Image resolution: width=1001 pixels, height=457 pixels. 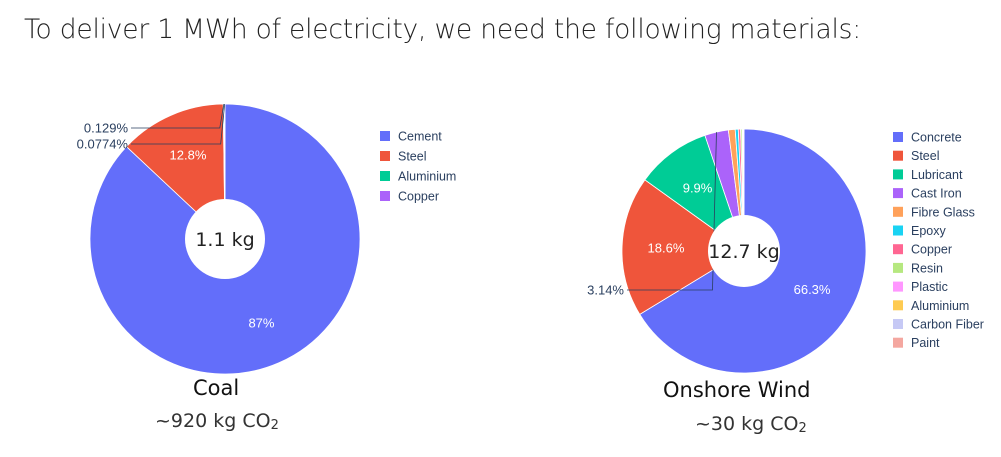 I want to click on legend-swatch-carbon-fiber, so click(x=898, y=324).